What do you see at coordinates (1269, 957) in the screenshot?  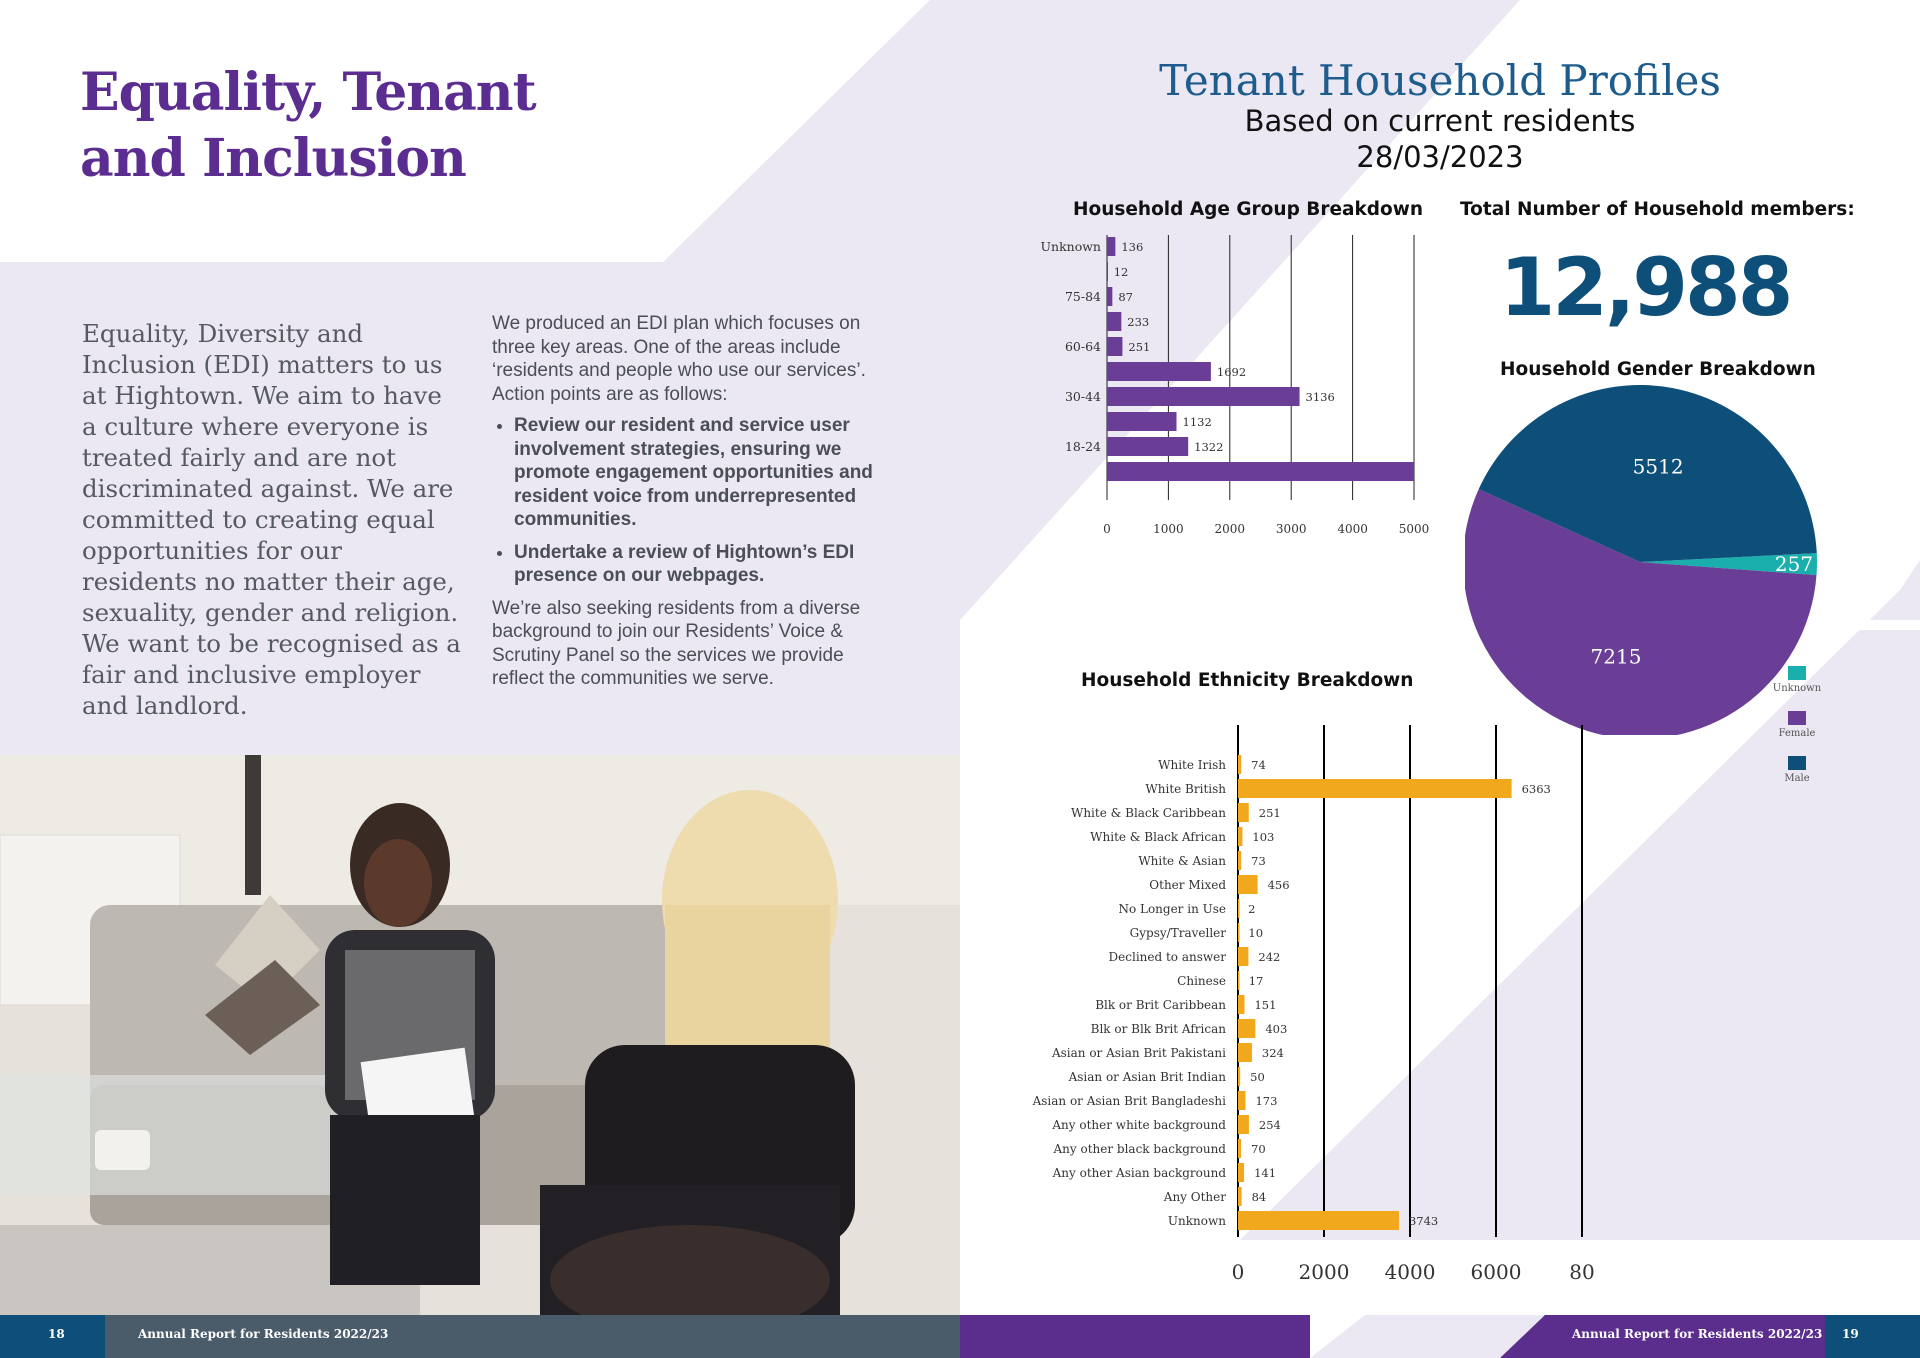 I see `eth-value-label: 242` at bounding box center [1269, 957].